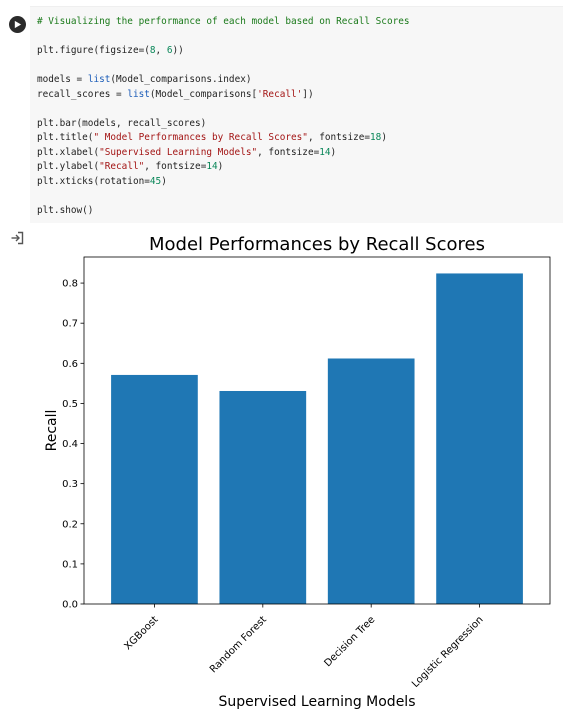 The height and width of the screenshot is (727, 563). Describe the element at coordinates (17, 237) in the screenshot. I see `output-redirect-icon` at that location.